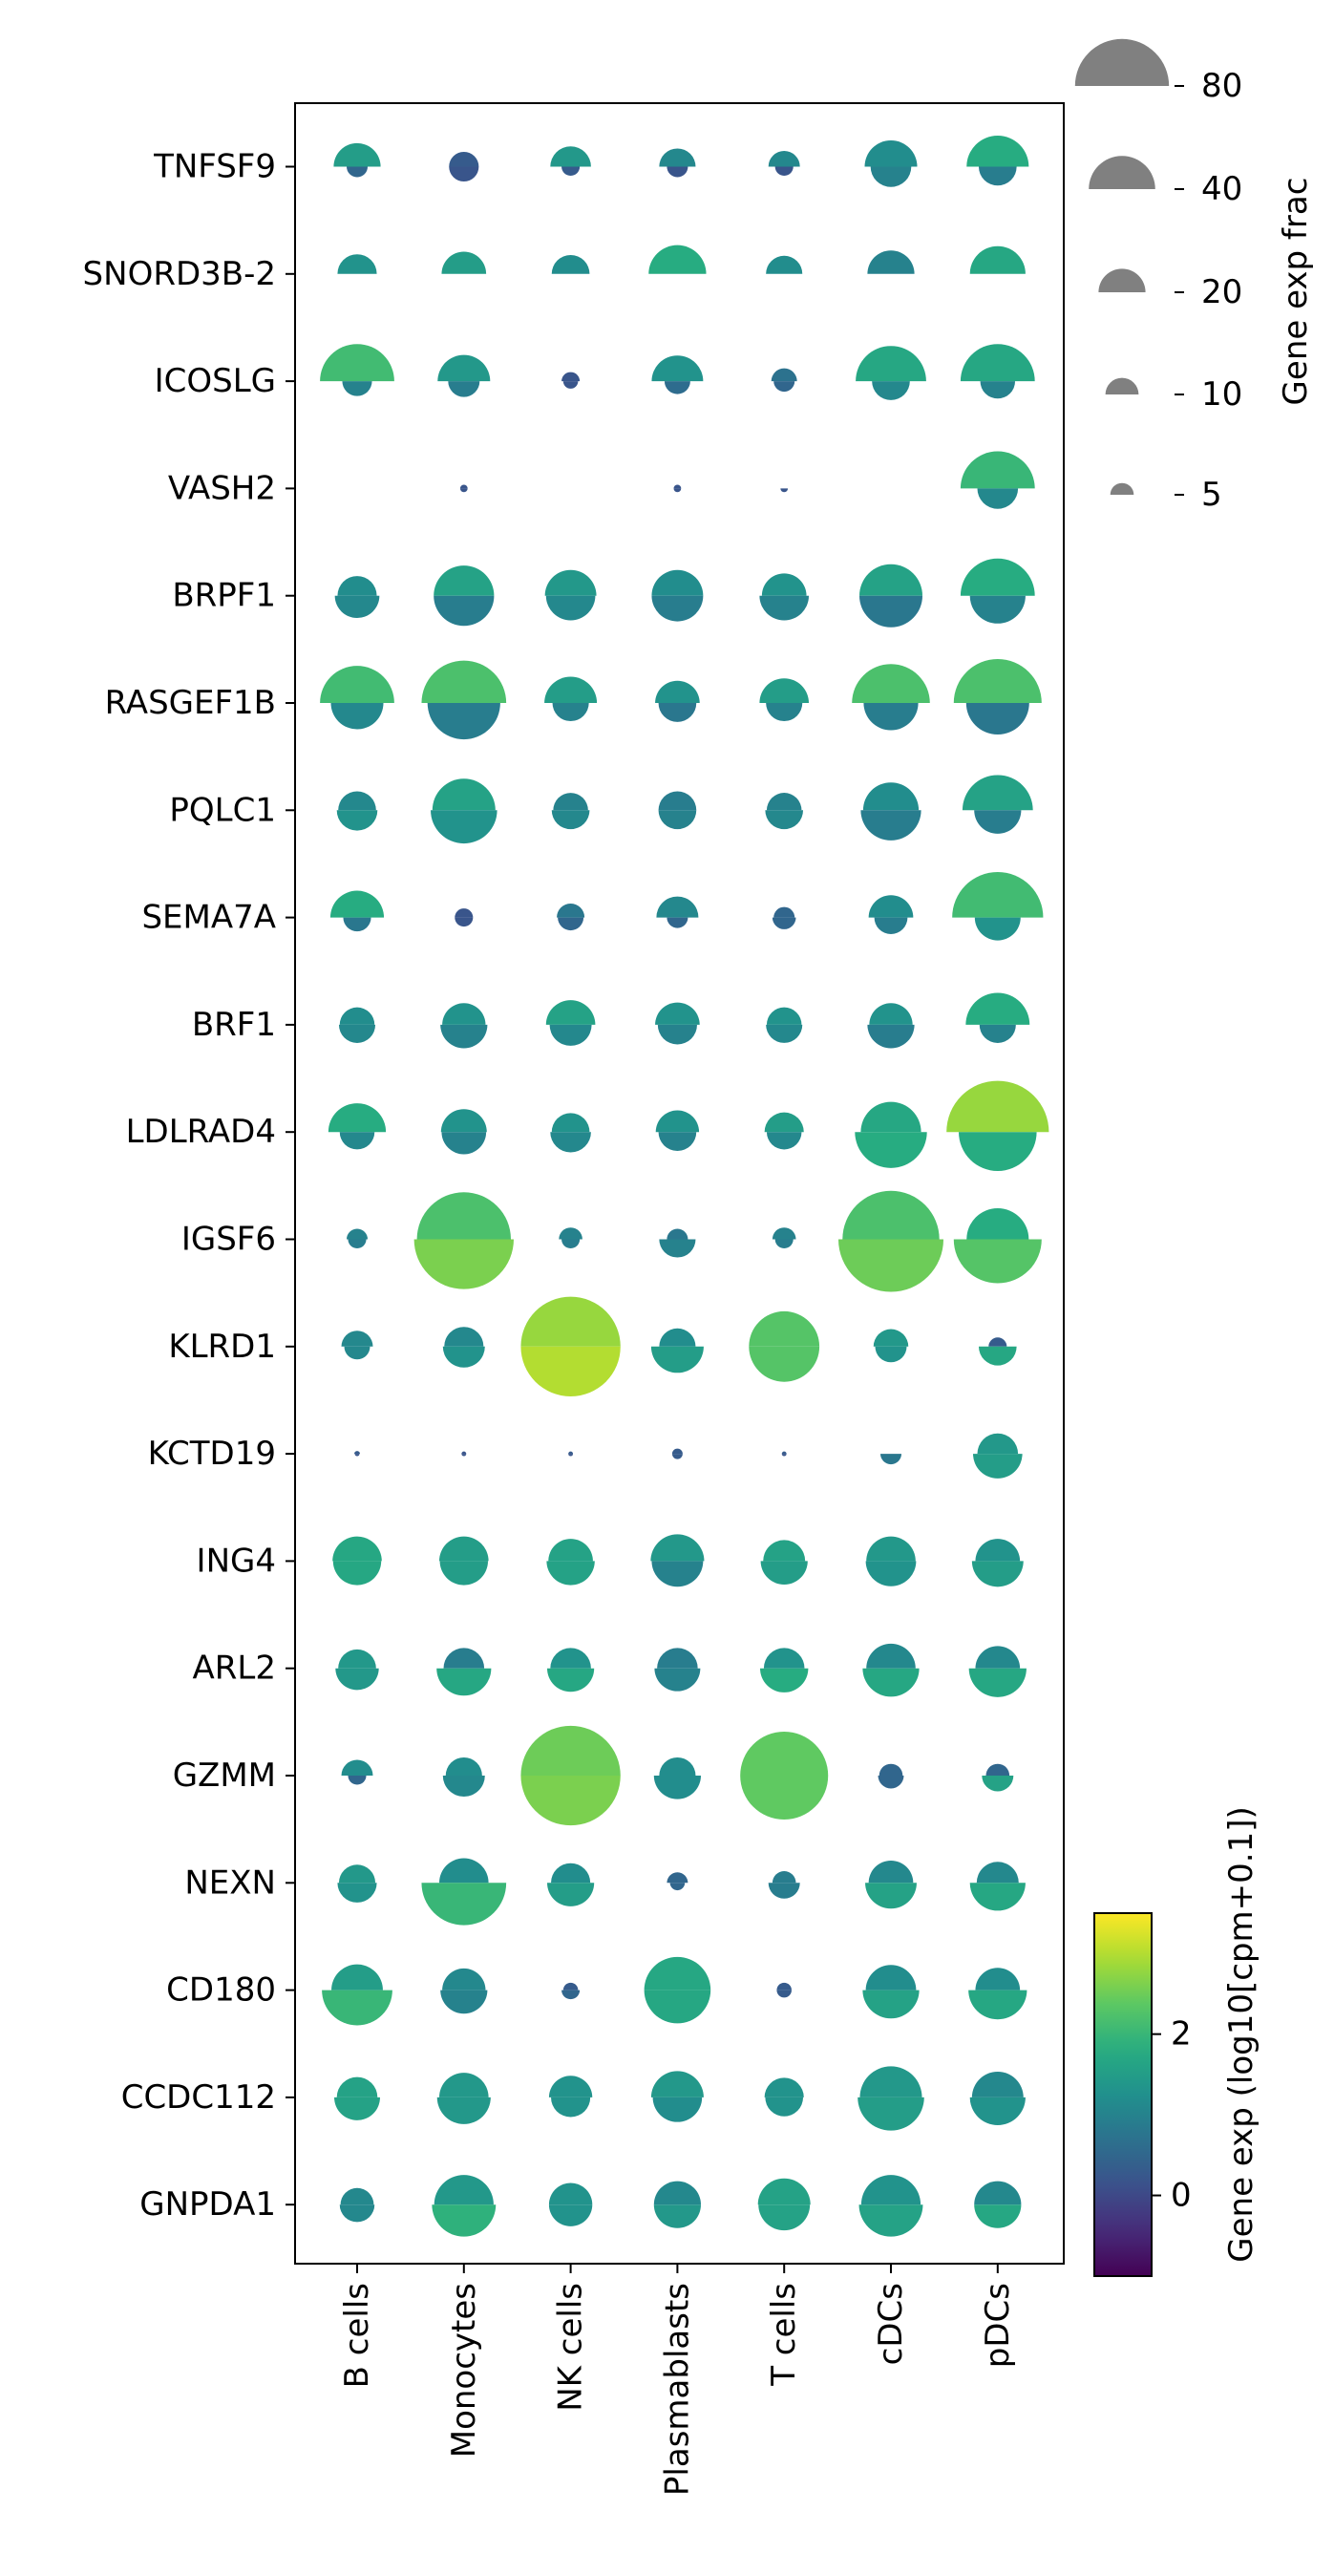  What do you see at coordinates (571, 1321) in the screenshot?
I see `dot-top-KLRD1-NK-cells` at bounding box center [571, 1321].